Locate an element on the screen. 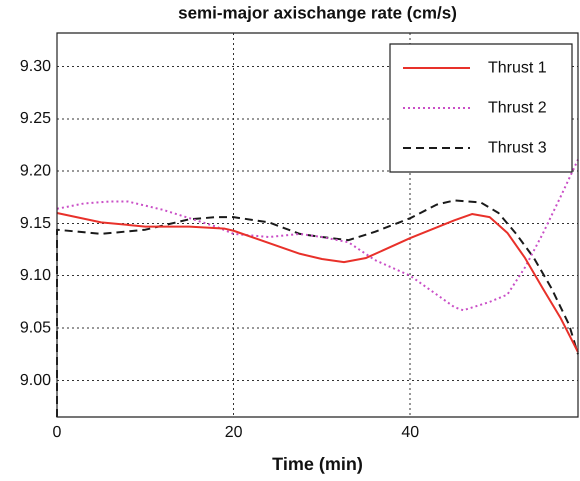 The height and width of the screenshot is (481, 580). y-tick-label: 9.20 is located at coordinates (36, 171).